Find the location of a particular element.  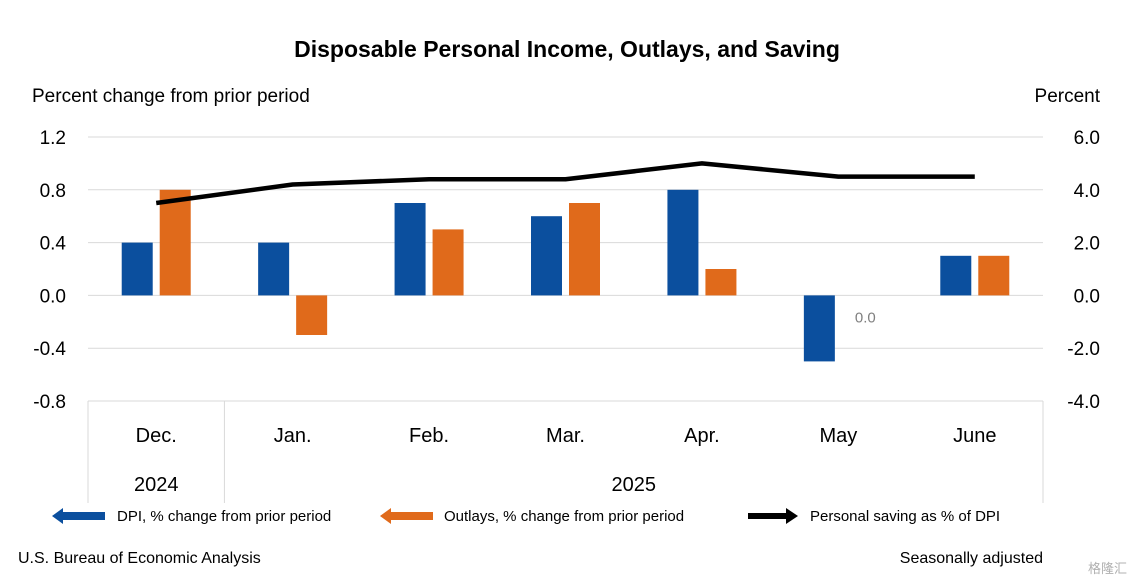

data-labels: 0.0 is located at coordinates (865, 317).